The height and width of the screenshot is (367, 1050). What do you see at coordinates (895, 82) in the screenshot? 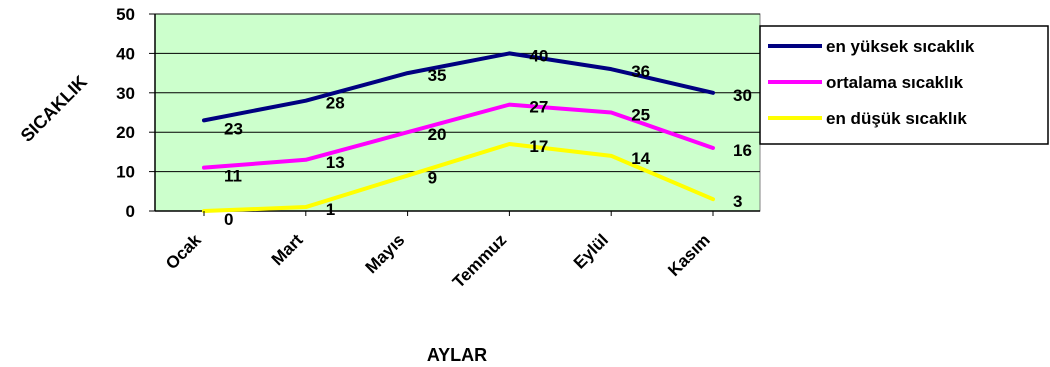
I see `legend-entry: ortalama sıcaklık` at bounding box center [895, 82].